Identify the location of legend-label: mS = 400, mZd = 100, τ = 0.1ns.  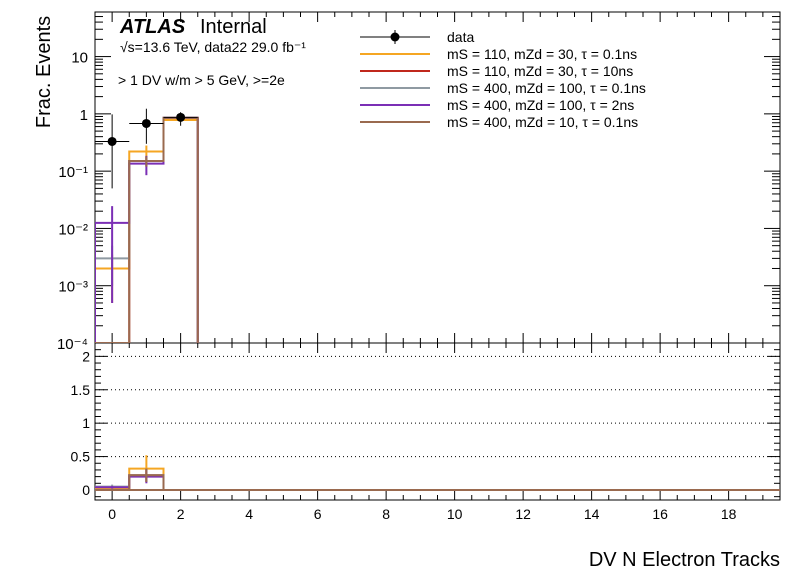
(546, 88).